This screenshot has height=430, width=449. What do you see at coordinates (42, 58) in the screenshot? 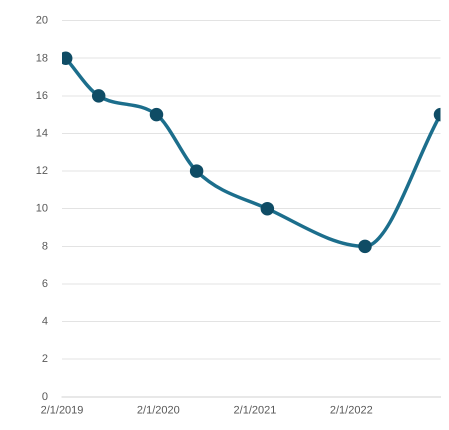
I see `y-tick-label: 18` at bounding box center [42, 58].